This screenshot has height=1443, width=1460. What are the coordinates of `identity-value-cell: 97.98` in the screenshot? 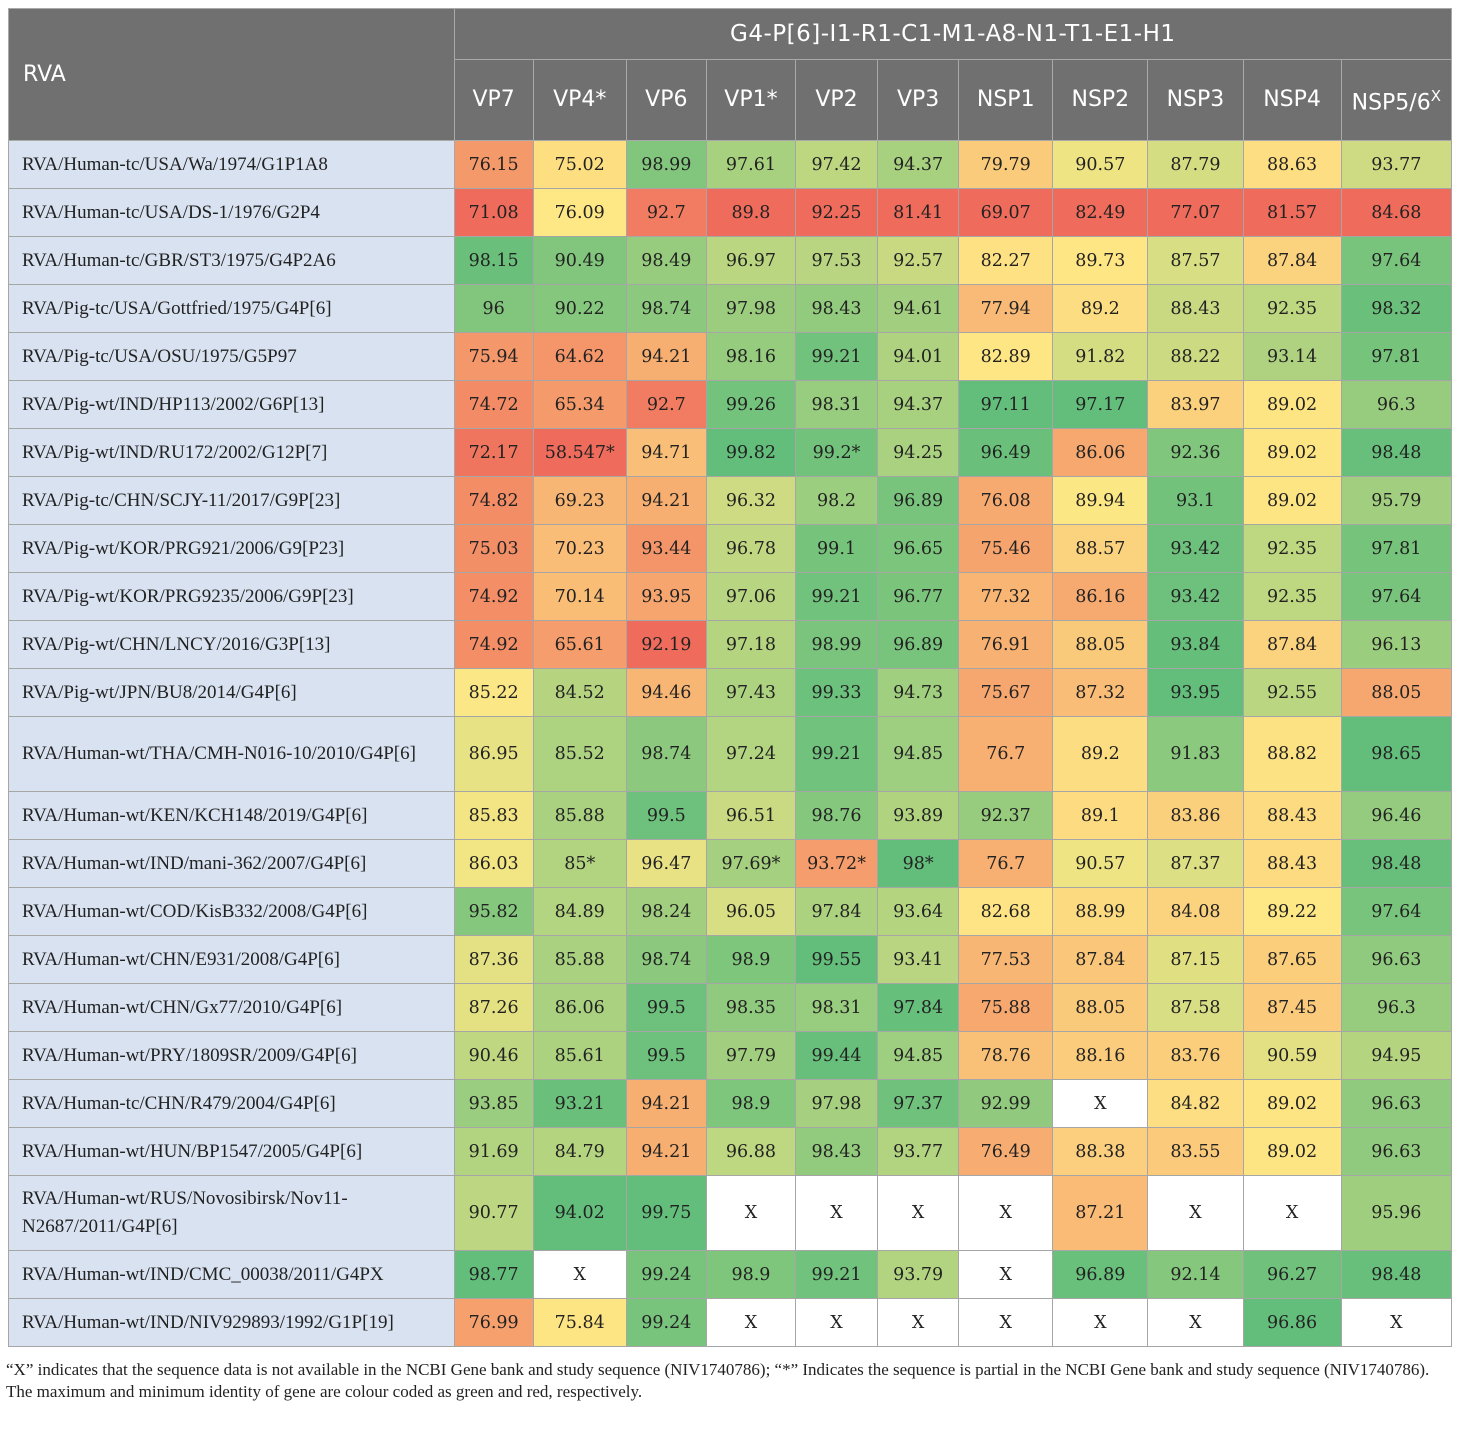 It's located at (836, 1103).